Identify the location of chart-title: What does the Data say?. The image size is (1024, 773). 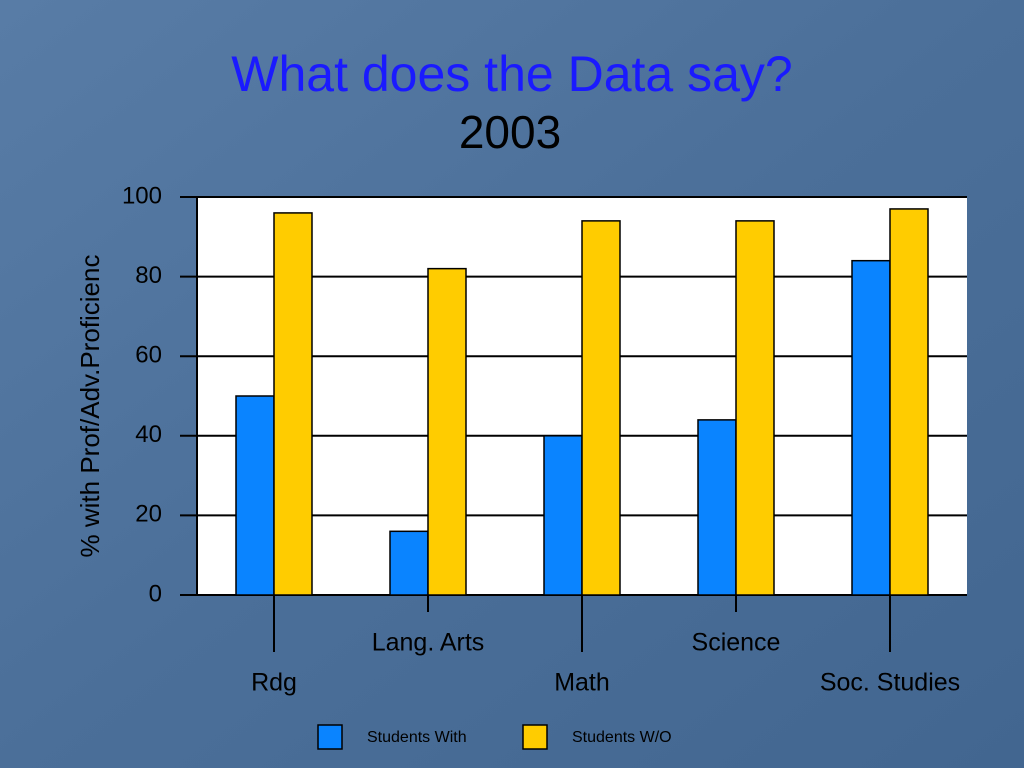
(511, 74).